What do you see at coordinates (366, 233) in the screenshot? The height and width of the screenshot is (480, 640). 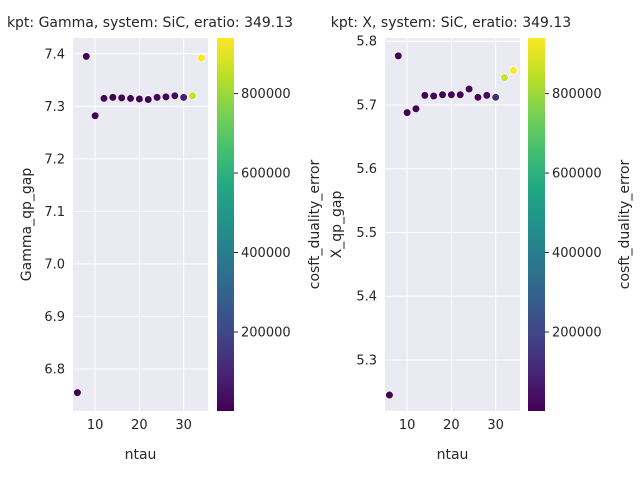 I see `y-tick-label: 5.5` at bounding box center [366, 233].